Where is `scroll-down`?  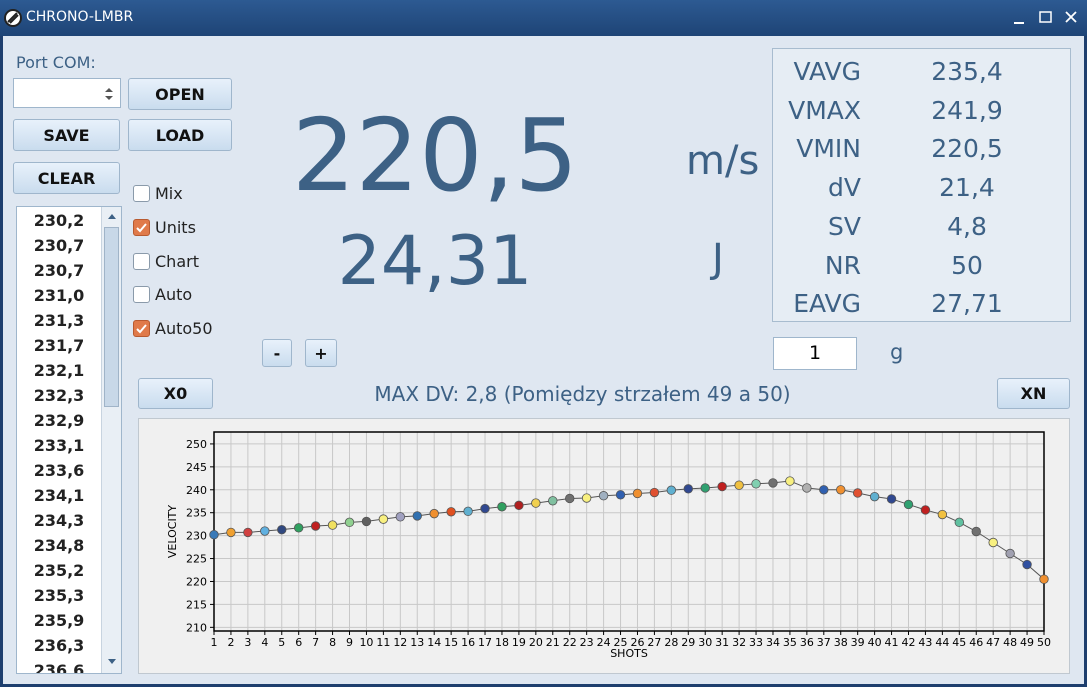
scroll-down is located at coordinates (112, 662).